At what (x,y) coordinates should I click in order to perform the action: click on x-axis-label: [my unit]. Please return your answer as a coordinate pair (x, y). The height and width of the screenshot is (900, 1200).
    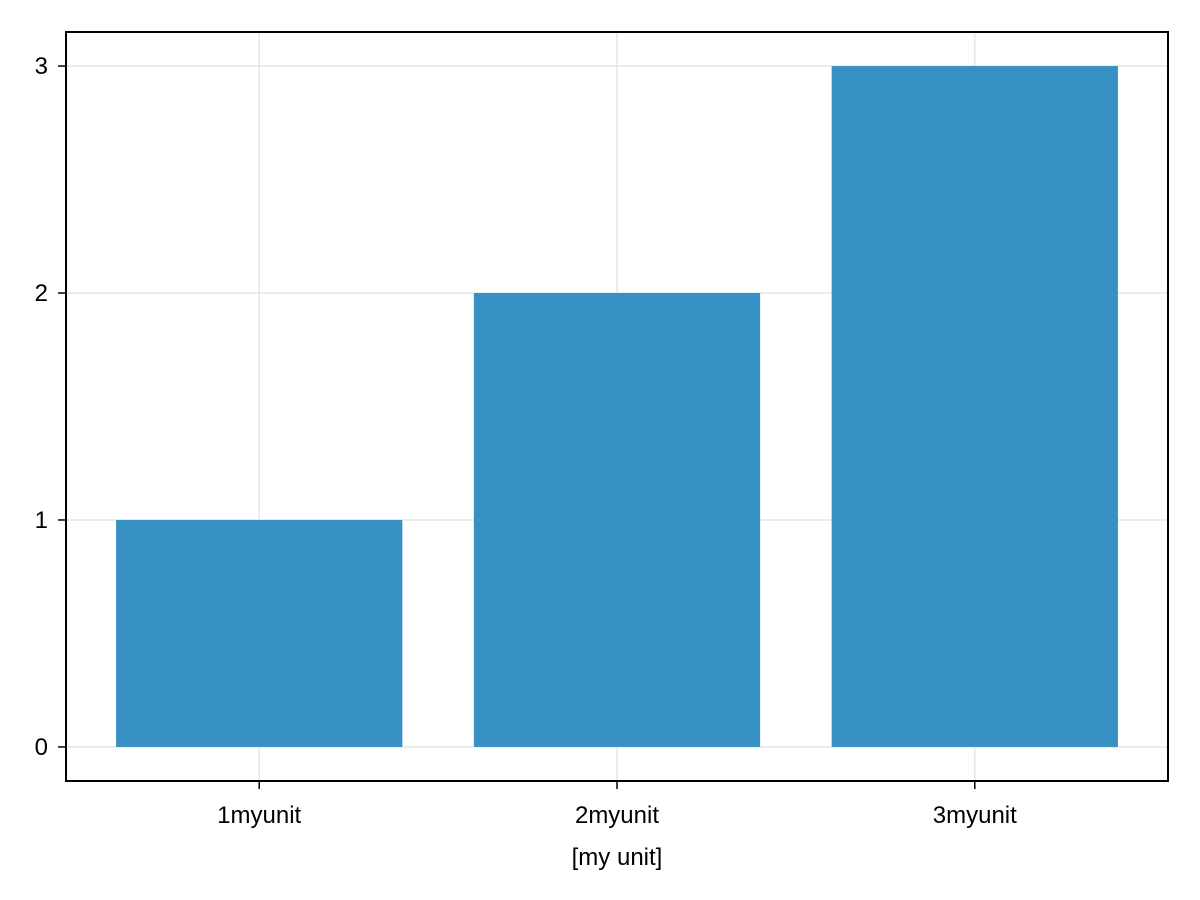
    Looking at the image, I should click on (617, 857).